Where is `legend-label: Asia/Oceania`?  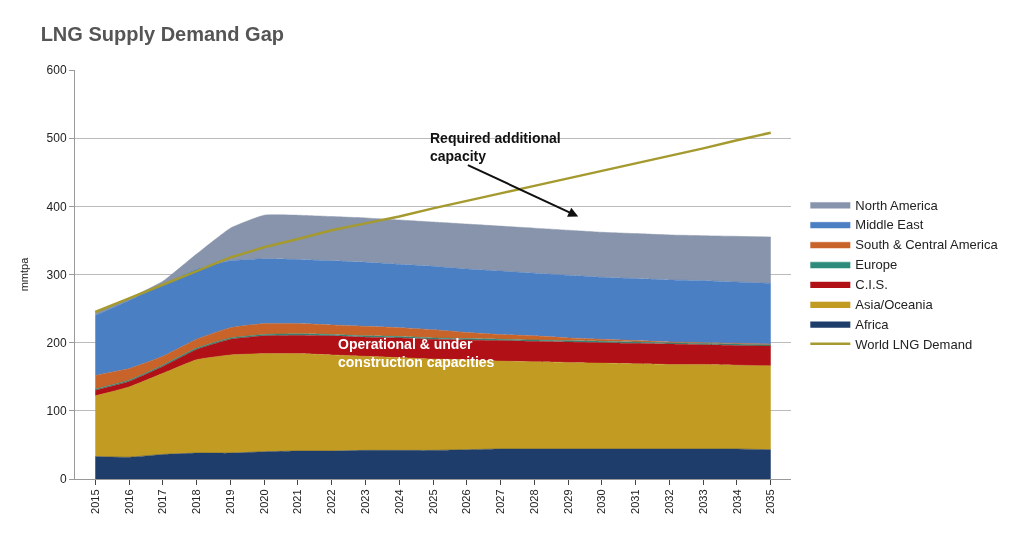
legend-label: Asia/Oceania is located at coordinates (894, 305).